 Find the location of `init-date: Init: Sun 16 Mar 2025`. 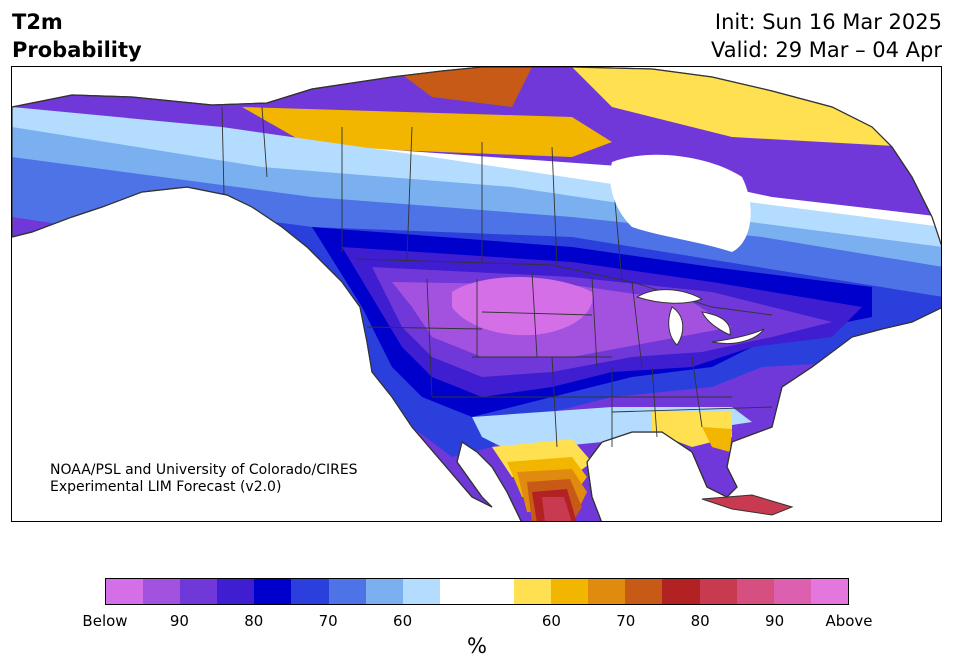

init-date: Init: Sun 16 Mar 2025 is located at coordinates (828, 22).